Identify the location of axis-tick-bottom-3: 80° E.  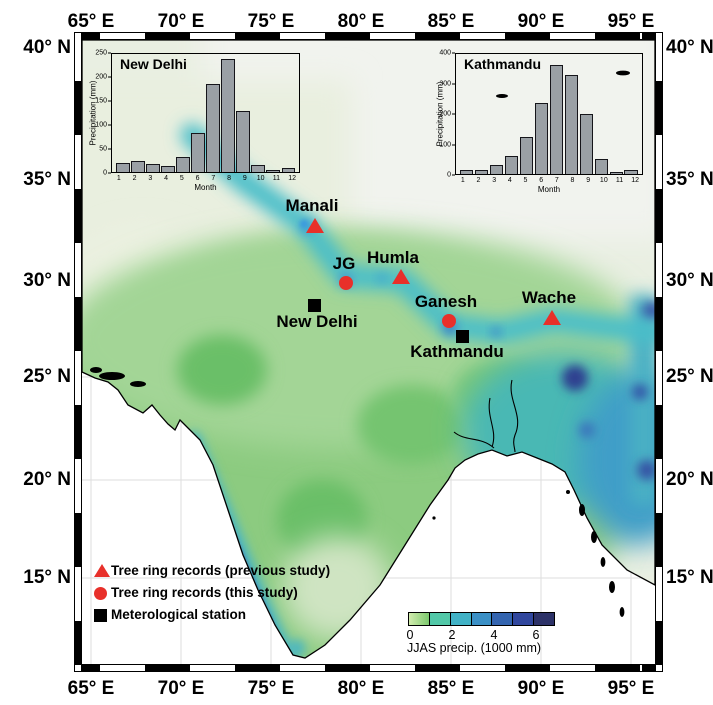
(361, 688).